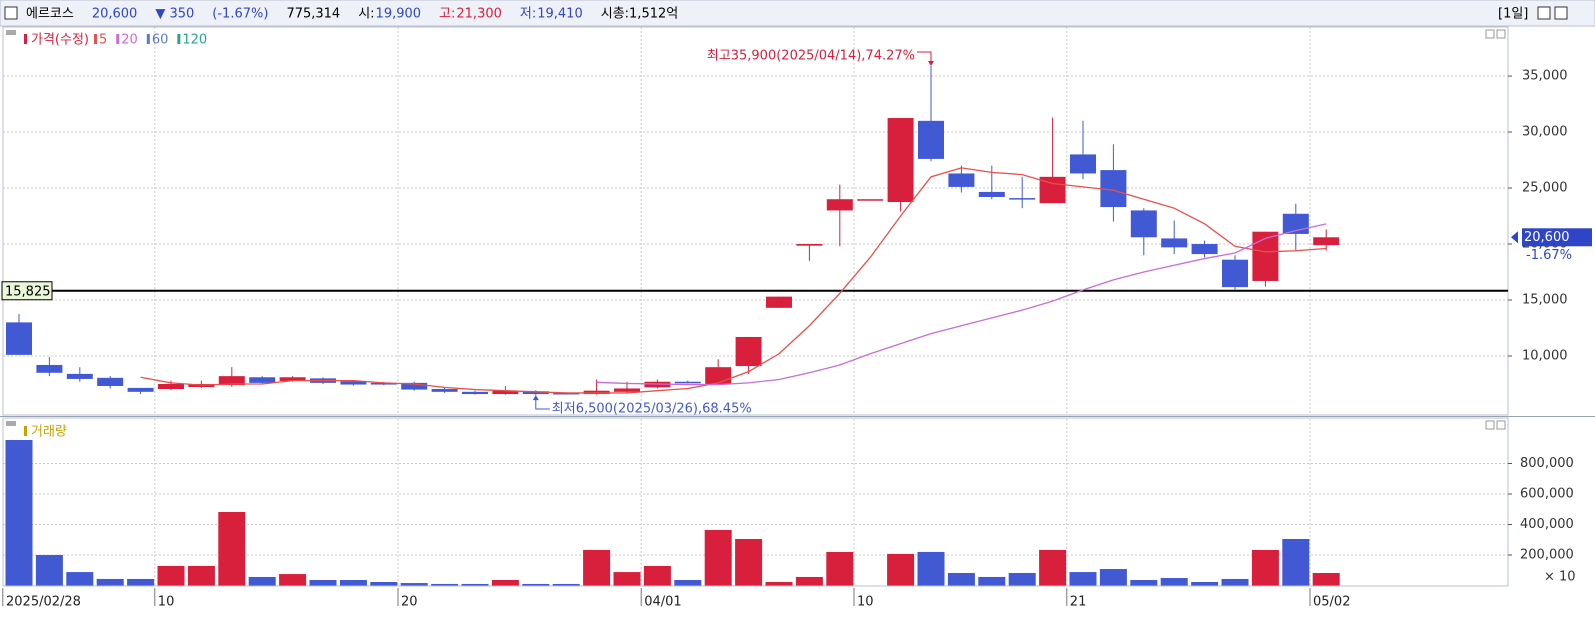 This screenshot has height=625, width=1595. I want to click on current-pointer, so click(1514, 237).